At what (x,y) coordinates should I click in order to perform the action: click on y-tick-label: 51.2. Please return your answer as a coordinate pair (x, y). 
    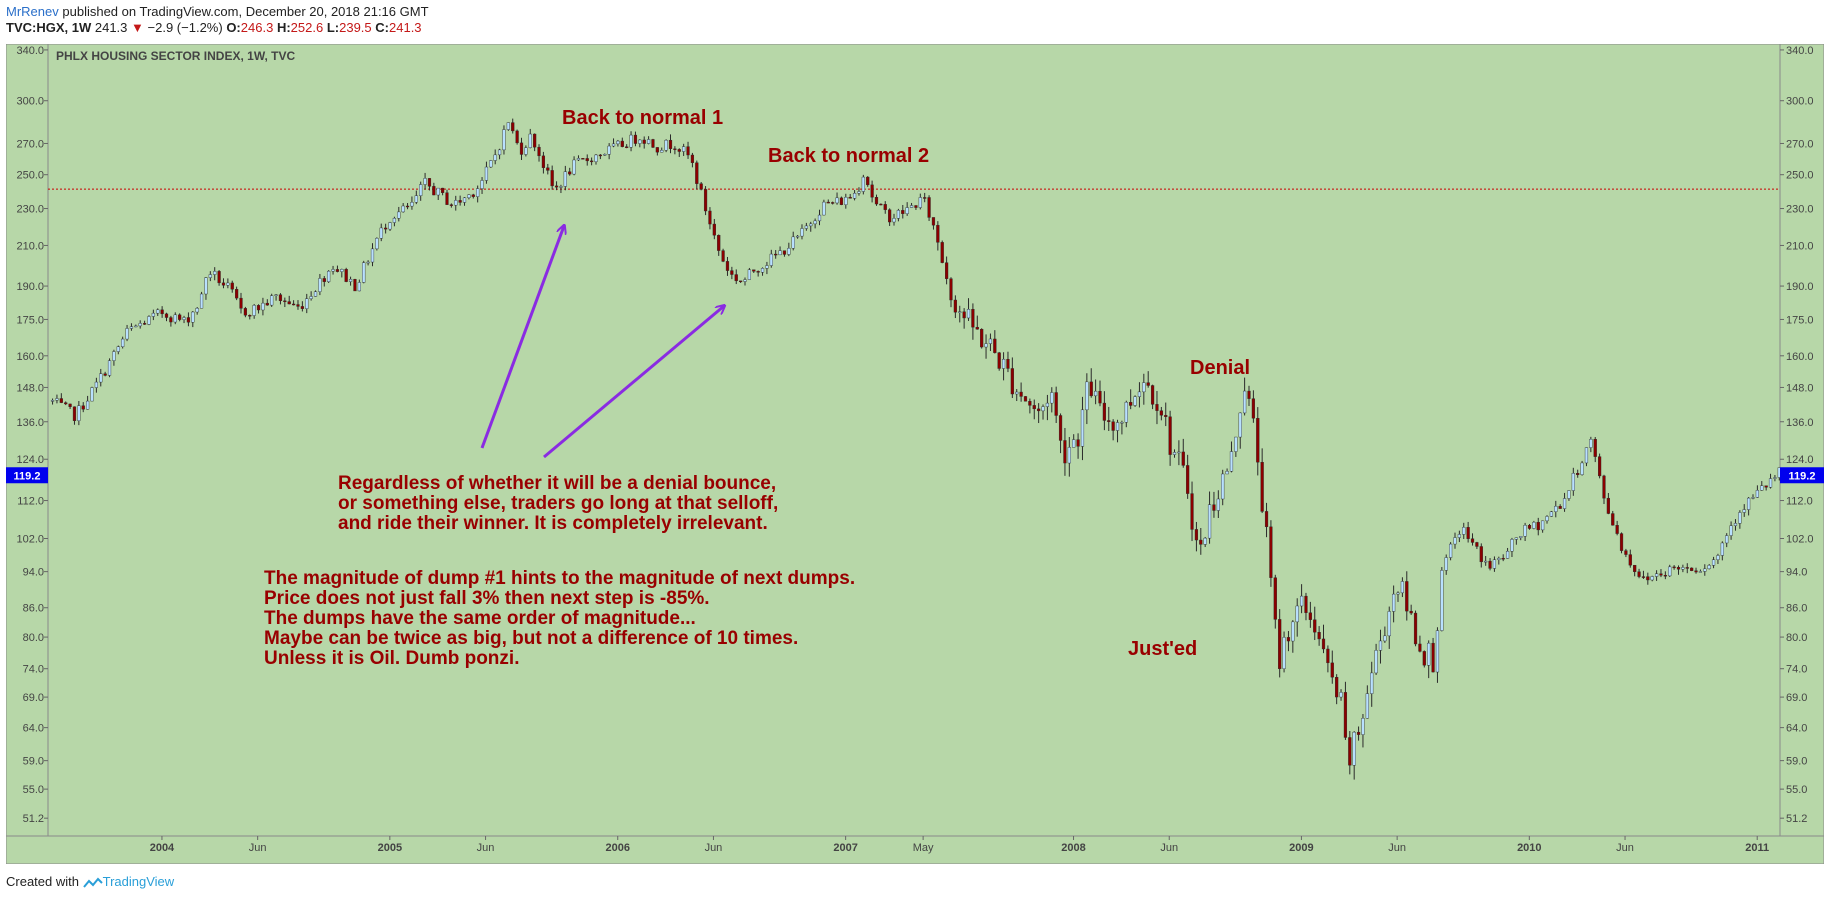
    Looking at the image, I should click on (33, 819).